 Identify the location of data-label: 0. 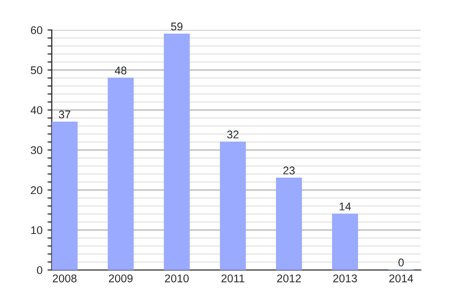
(401, 262).